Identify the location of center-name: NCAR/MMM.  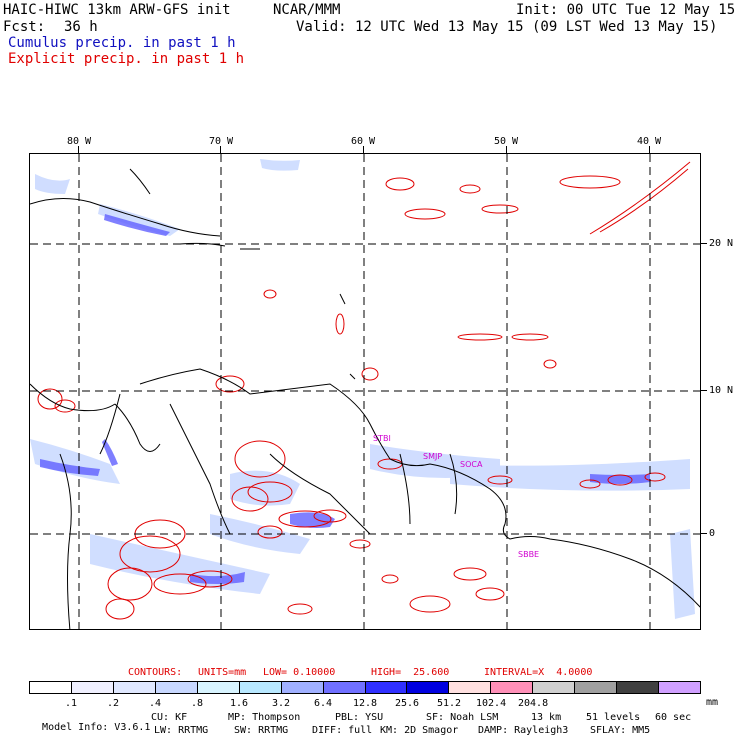
(307, 10).